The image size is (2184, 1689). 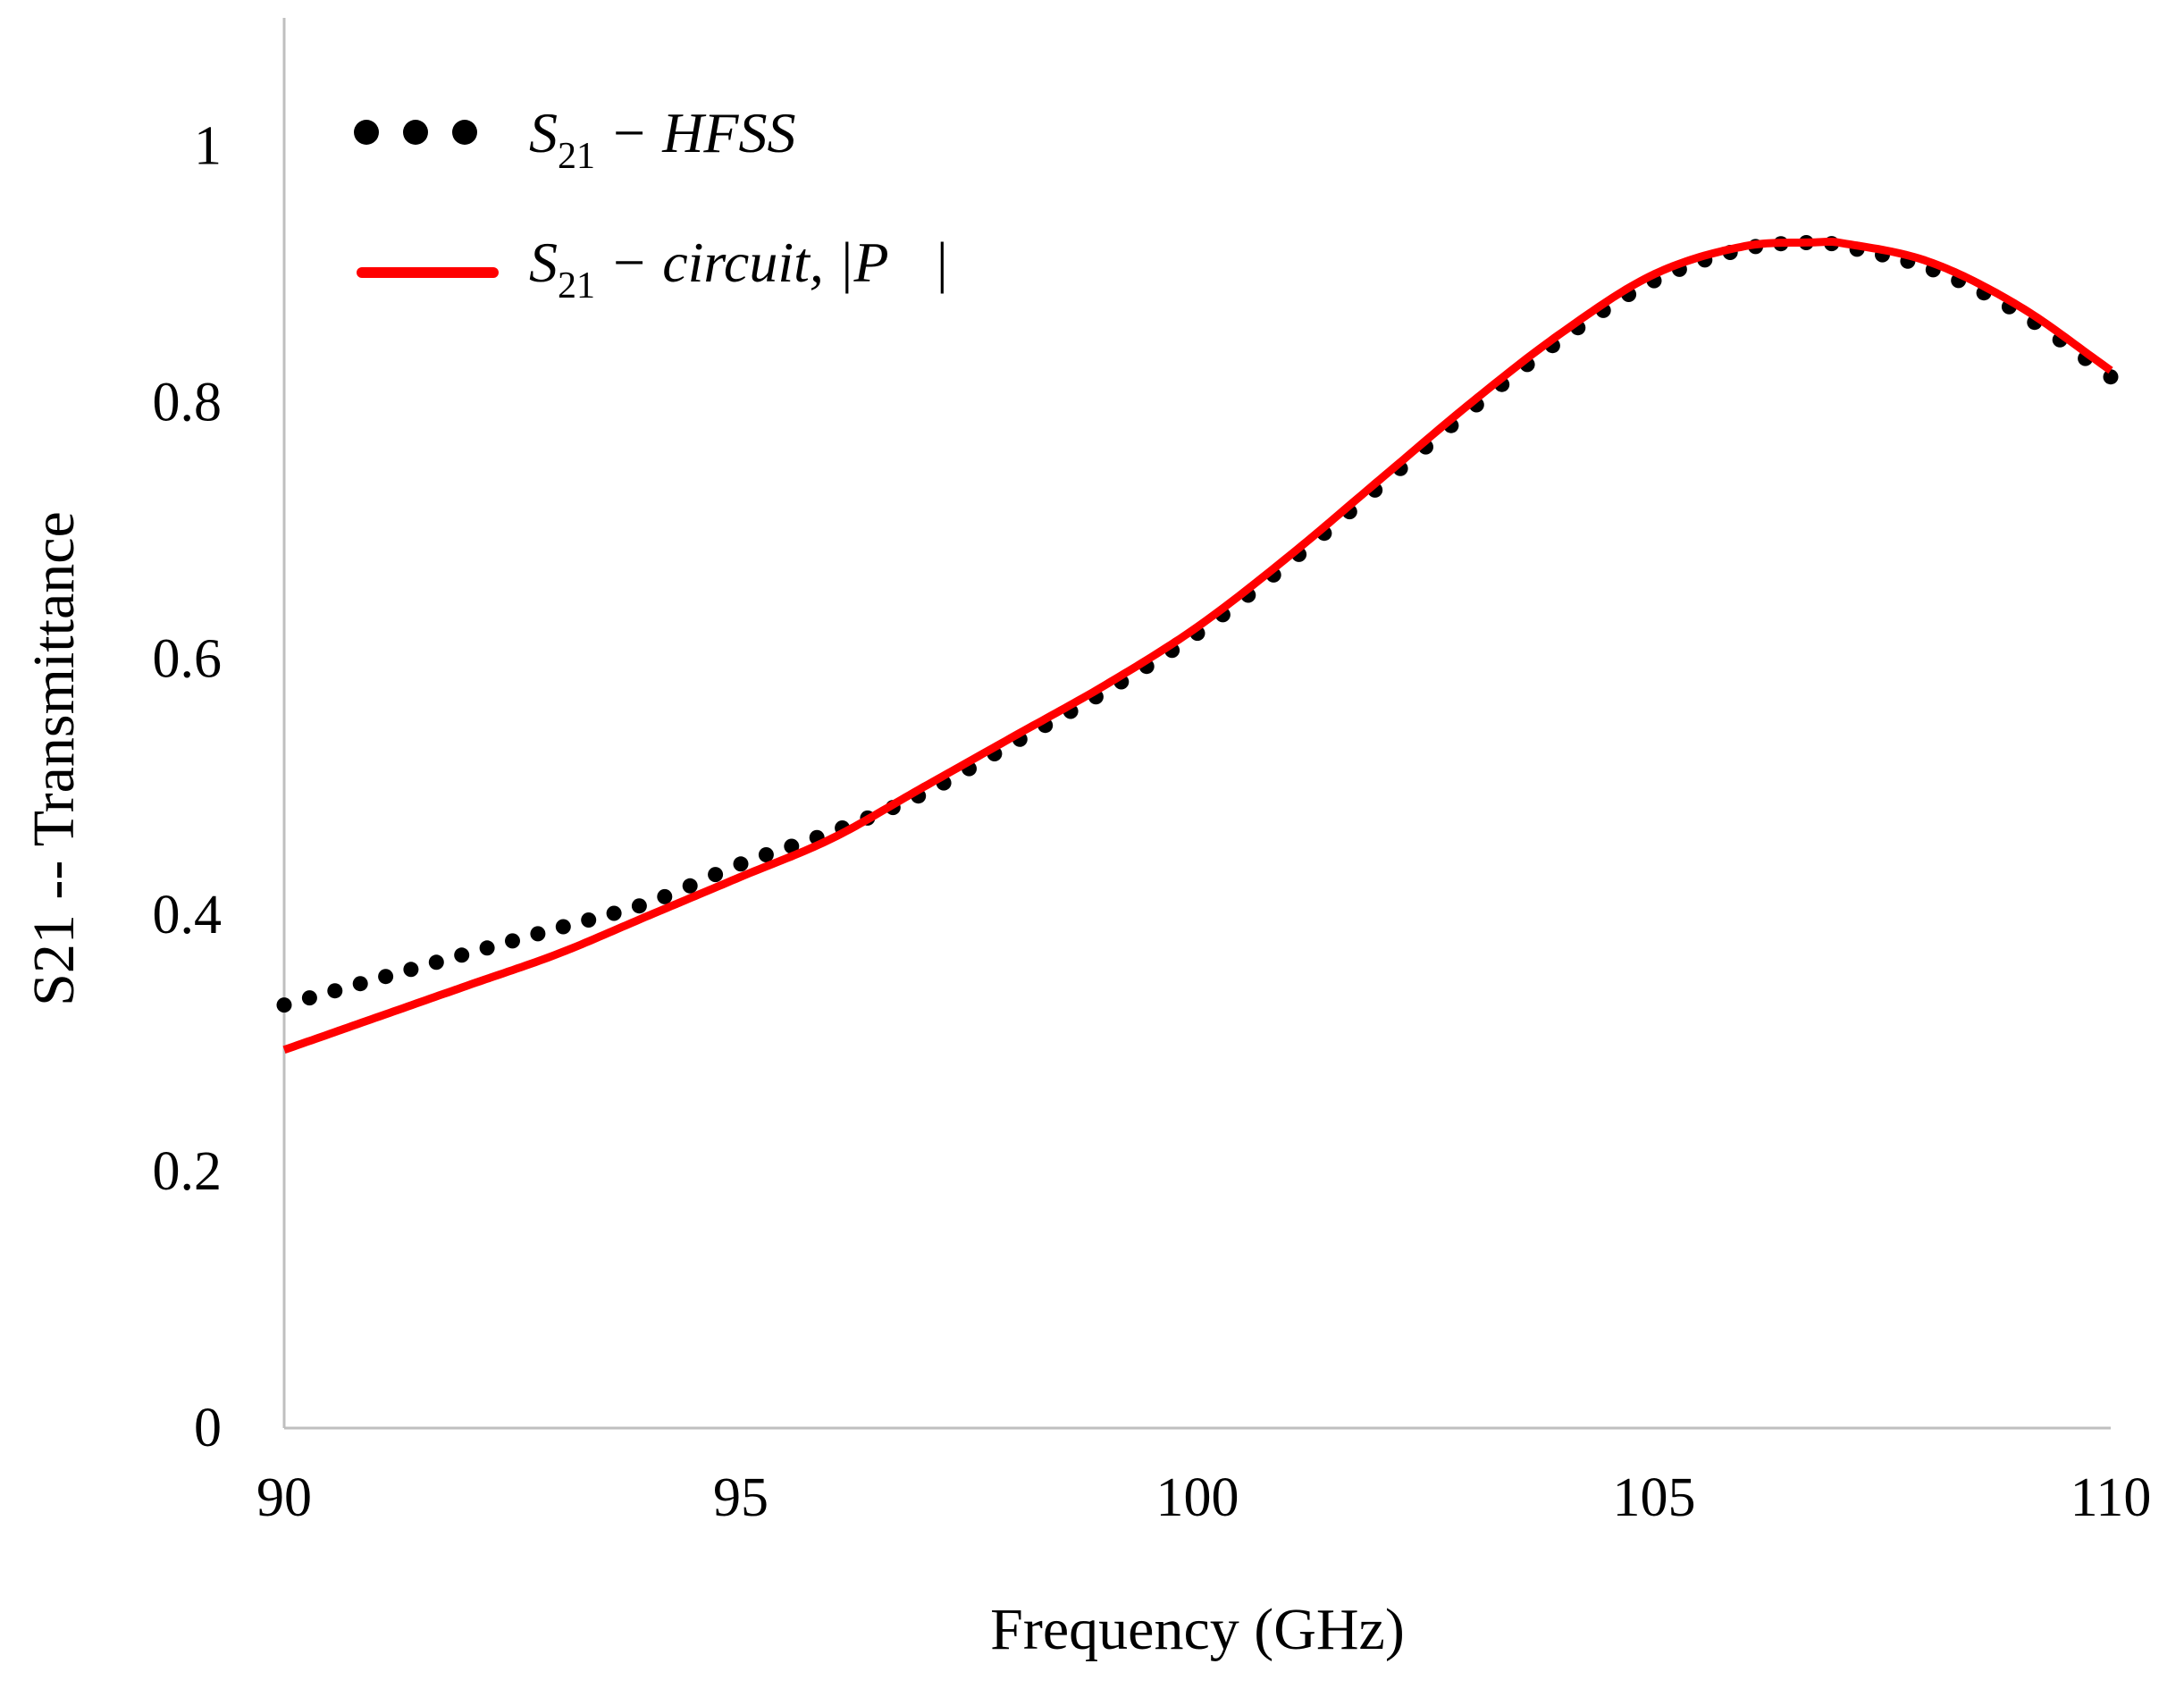 What do you see at coordinates (188, 787) in the screenshot?
I see `y-tick-labels: 0 0.2 0.4 0.6 0.8 1` at bounding box center [188, 787].